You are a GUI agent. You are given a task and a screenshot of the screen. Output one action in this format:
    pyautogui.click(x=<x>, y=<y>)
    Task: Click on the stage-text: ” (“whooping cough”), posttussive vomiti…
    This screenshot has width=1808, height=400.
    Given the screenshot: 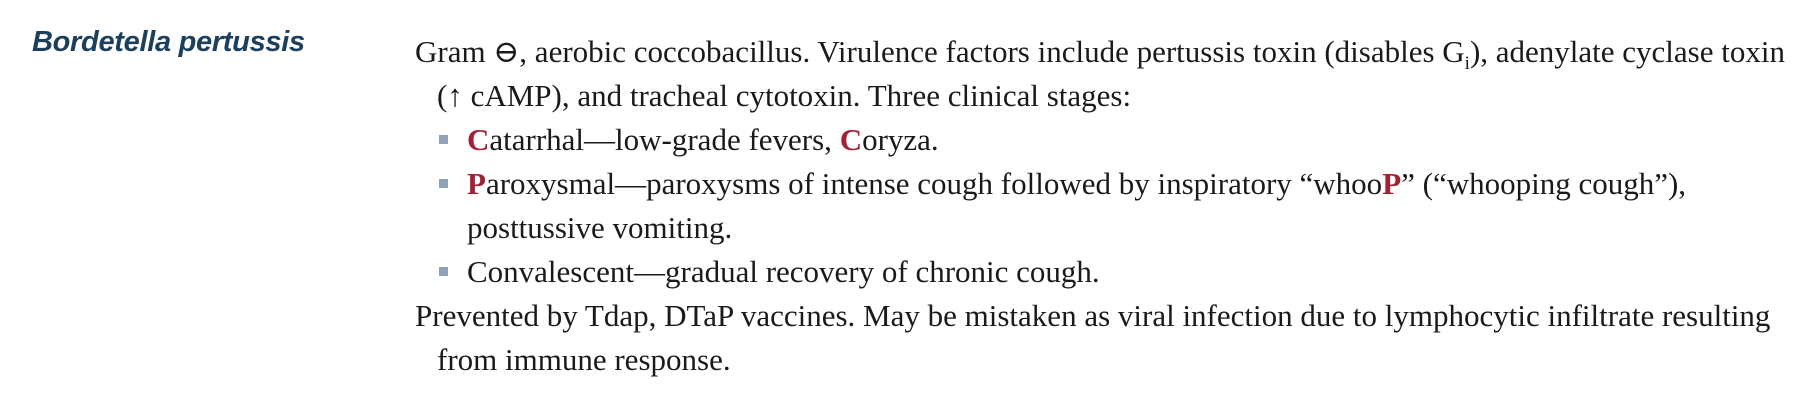 What is the action you would take?
    pyautogui.click(x=1077, y=205)
    